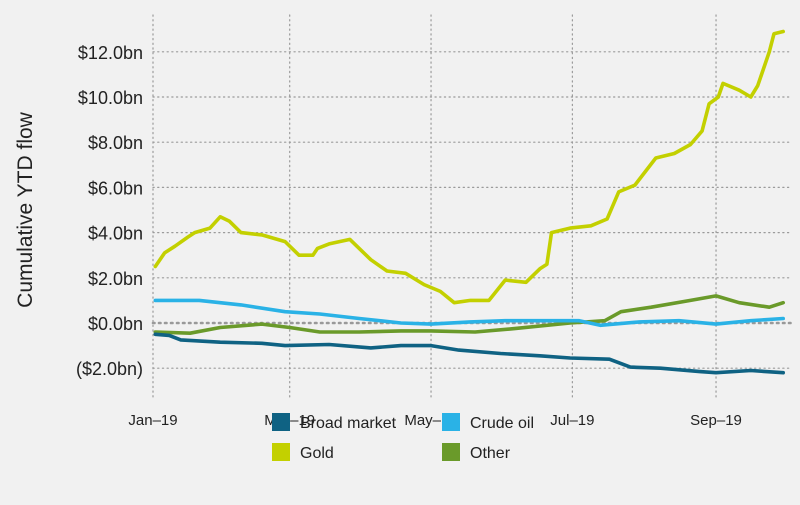 This screenshot has width=800, height=505. Describe the element at coordinates (403, 437) in the screenshot. I see `legend: Broad market Crude oil Gold Other` at that location.